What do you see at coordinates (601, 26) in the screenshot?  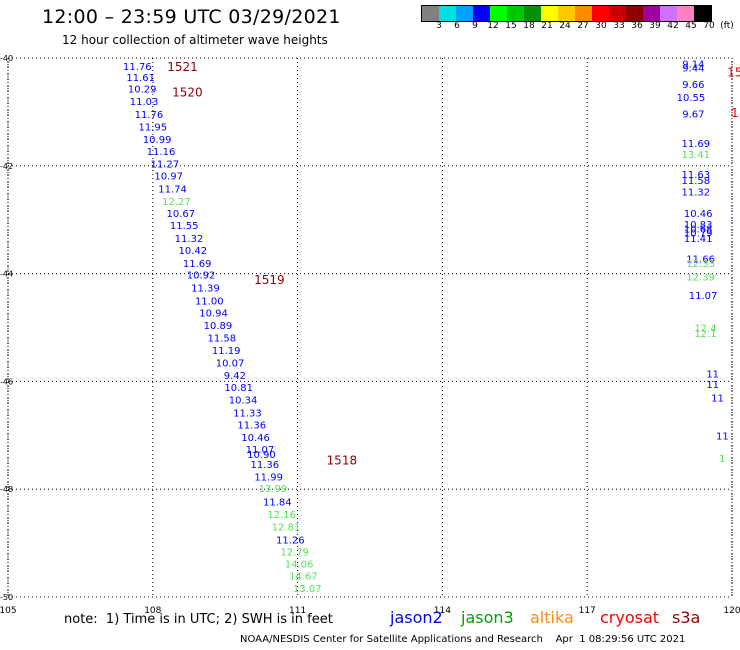 I see `colorbar-label: 30` at bounding box center [601, 26].